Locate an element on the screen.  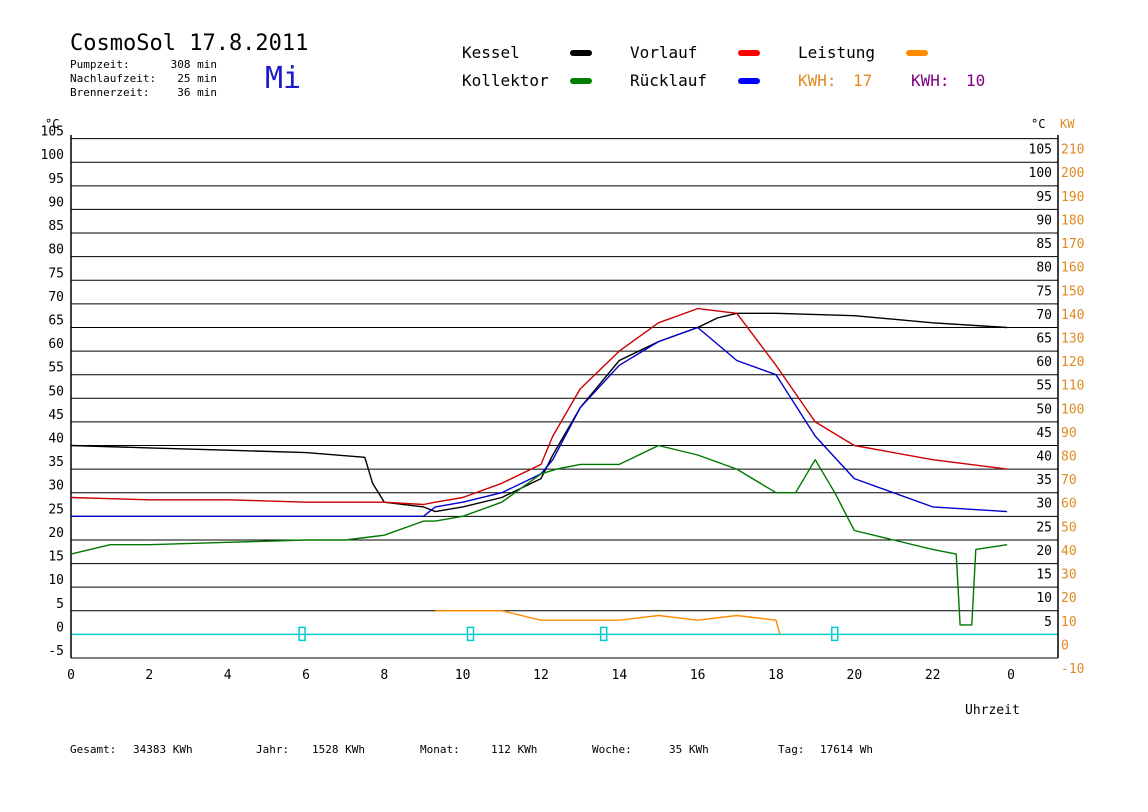
x-tick: 14 is located at coordinates (620, 675).